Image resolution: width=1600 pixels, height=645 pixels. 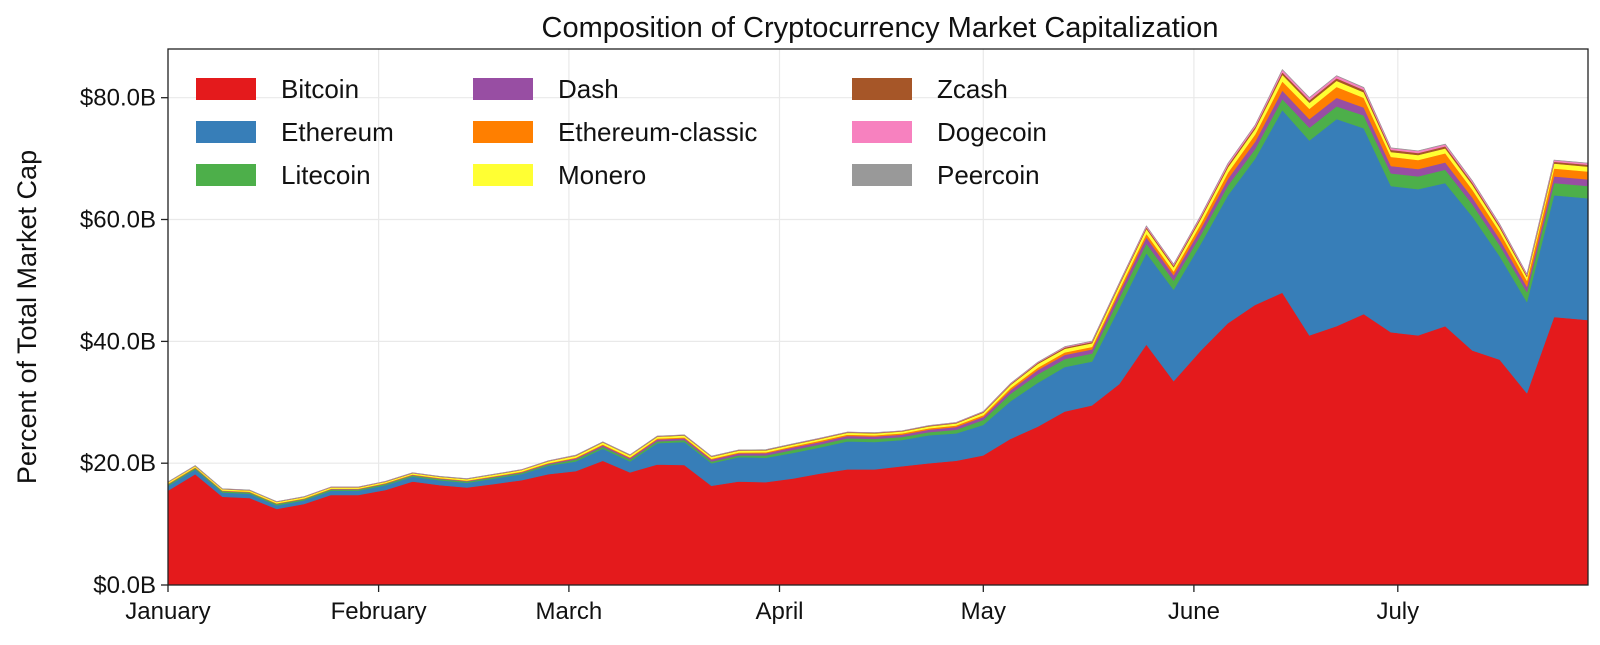 I want to click on legend-label-peercoin: Peercoin, so click(x=988, y=175).